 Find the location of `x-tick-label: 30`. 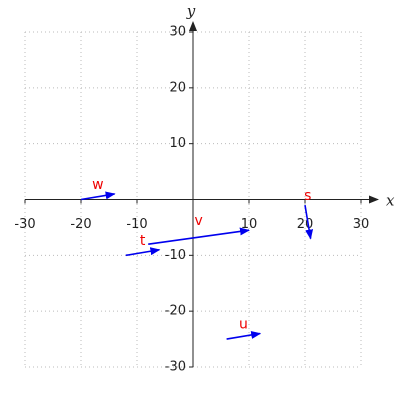

x-tick-label: 30 is located at coordinates (361, 224).